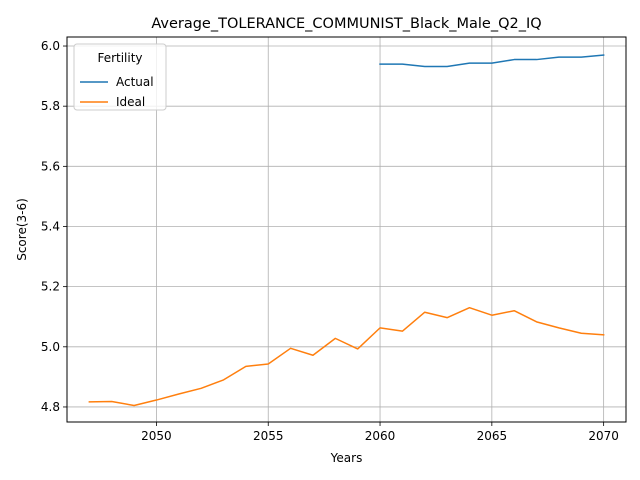 Image resolution: width=640 pixels, height=480 pixels. What do you see at coordinates (50, 226) in the screenshot?
I see `y-tick-label: 5.4` at bounding box center [50, 226].